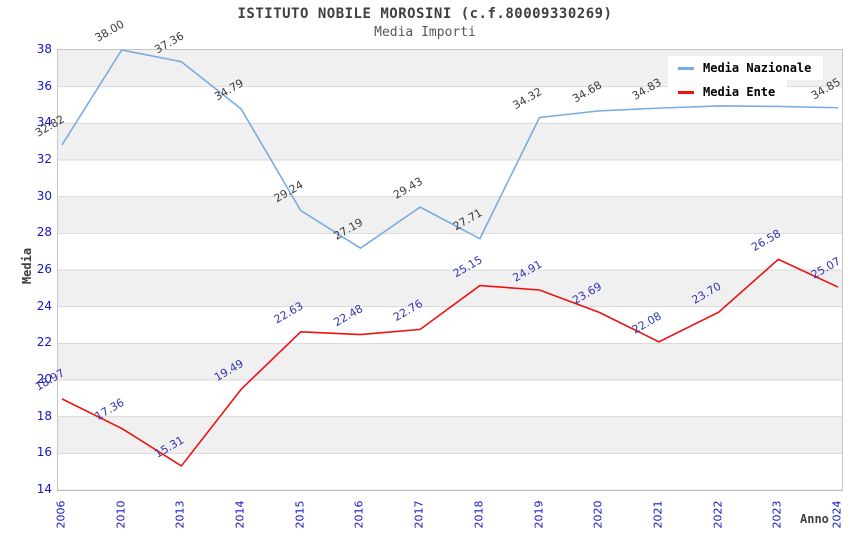 The image size is (850, 550). I want to click on x-tick-label: 2013, so click(180, 514).